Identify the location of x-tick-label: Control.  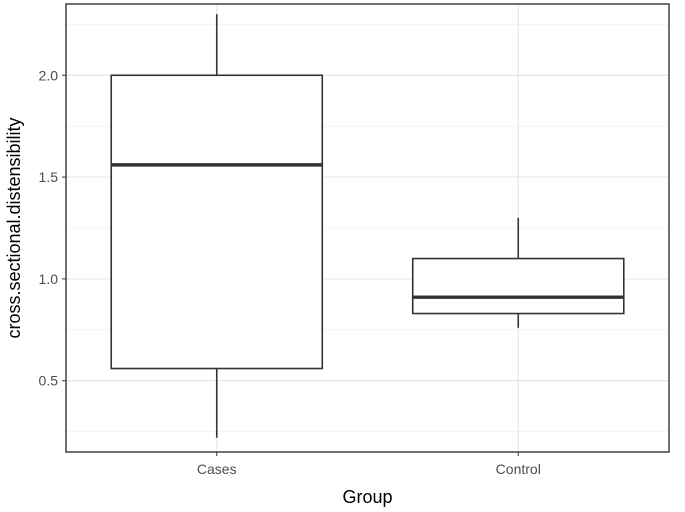
(518, 469).